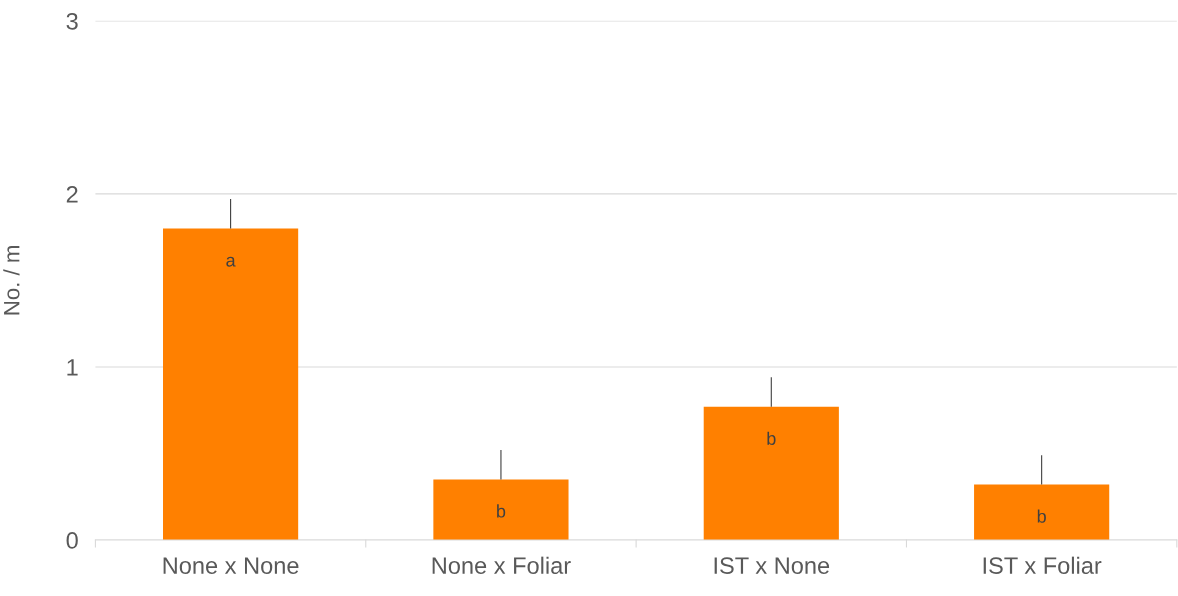  I want to click on y-tick-label: 2, so click(72, 194).